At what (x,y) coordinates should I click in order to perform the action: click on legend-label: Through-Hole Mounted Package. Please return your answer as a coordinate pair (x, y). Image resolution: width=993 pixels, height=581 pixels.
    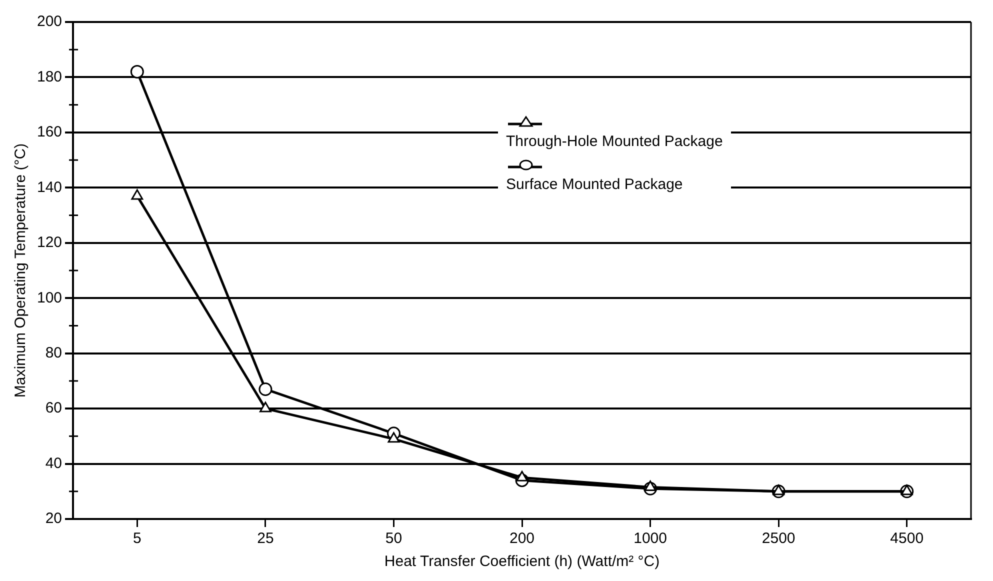
    Looking at the image, I should click on (614, 142).